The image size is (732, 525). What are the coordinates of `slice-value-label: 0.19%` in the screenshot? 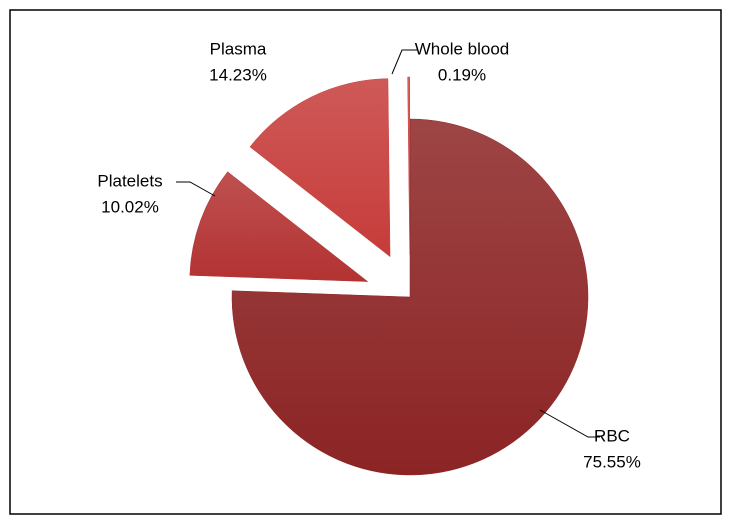 It's located at (462, 74).